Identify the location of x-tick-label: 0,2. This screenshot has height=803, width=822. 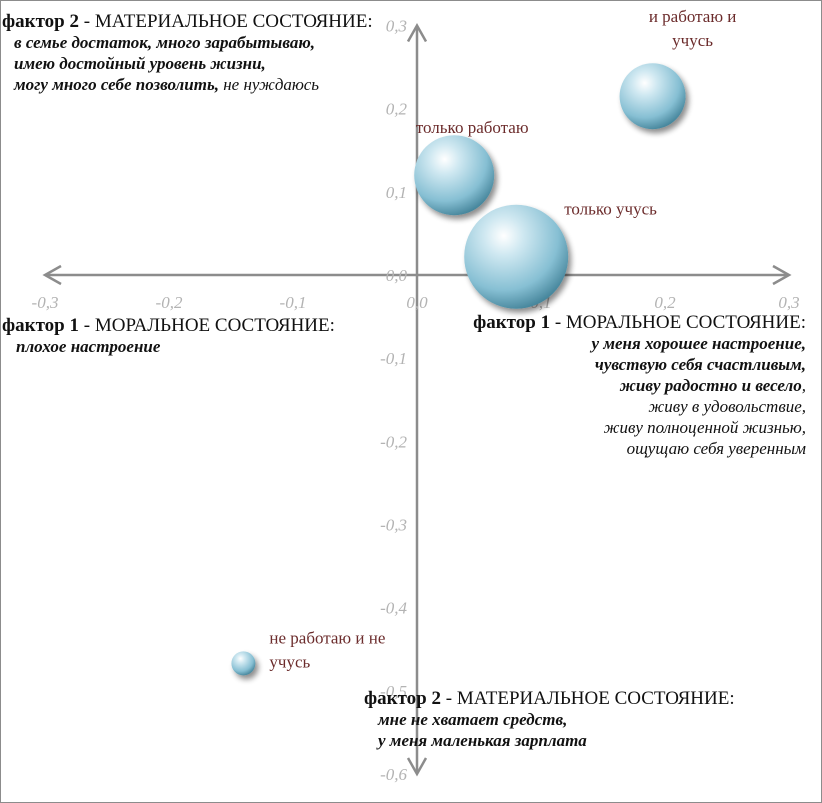
(665, 302).